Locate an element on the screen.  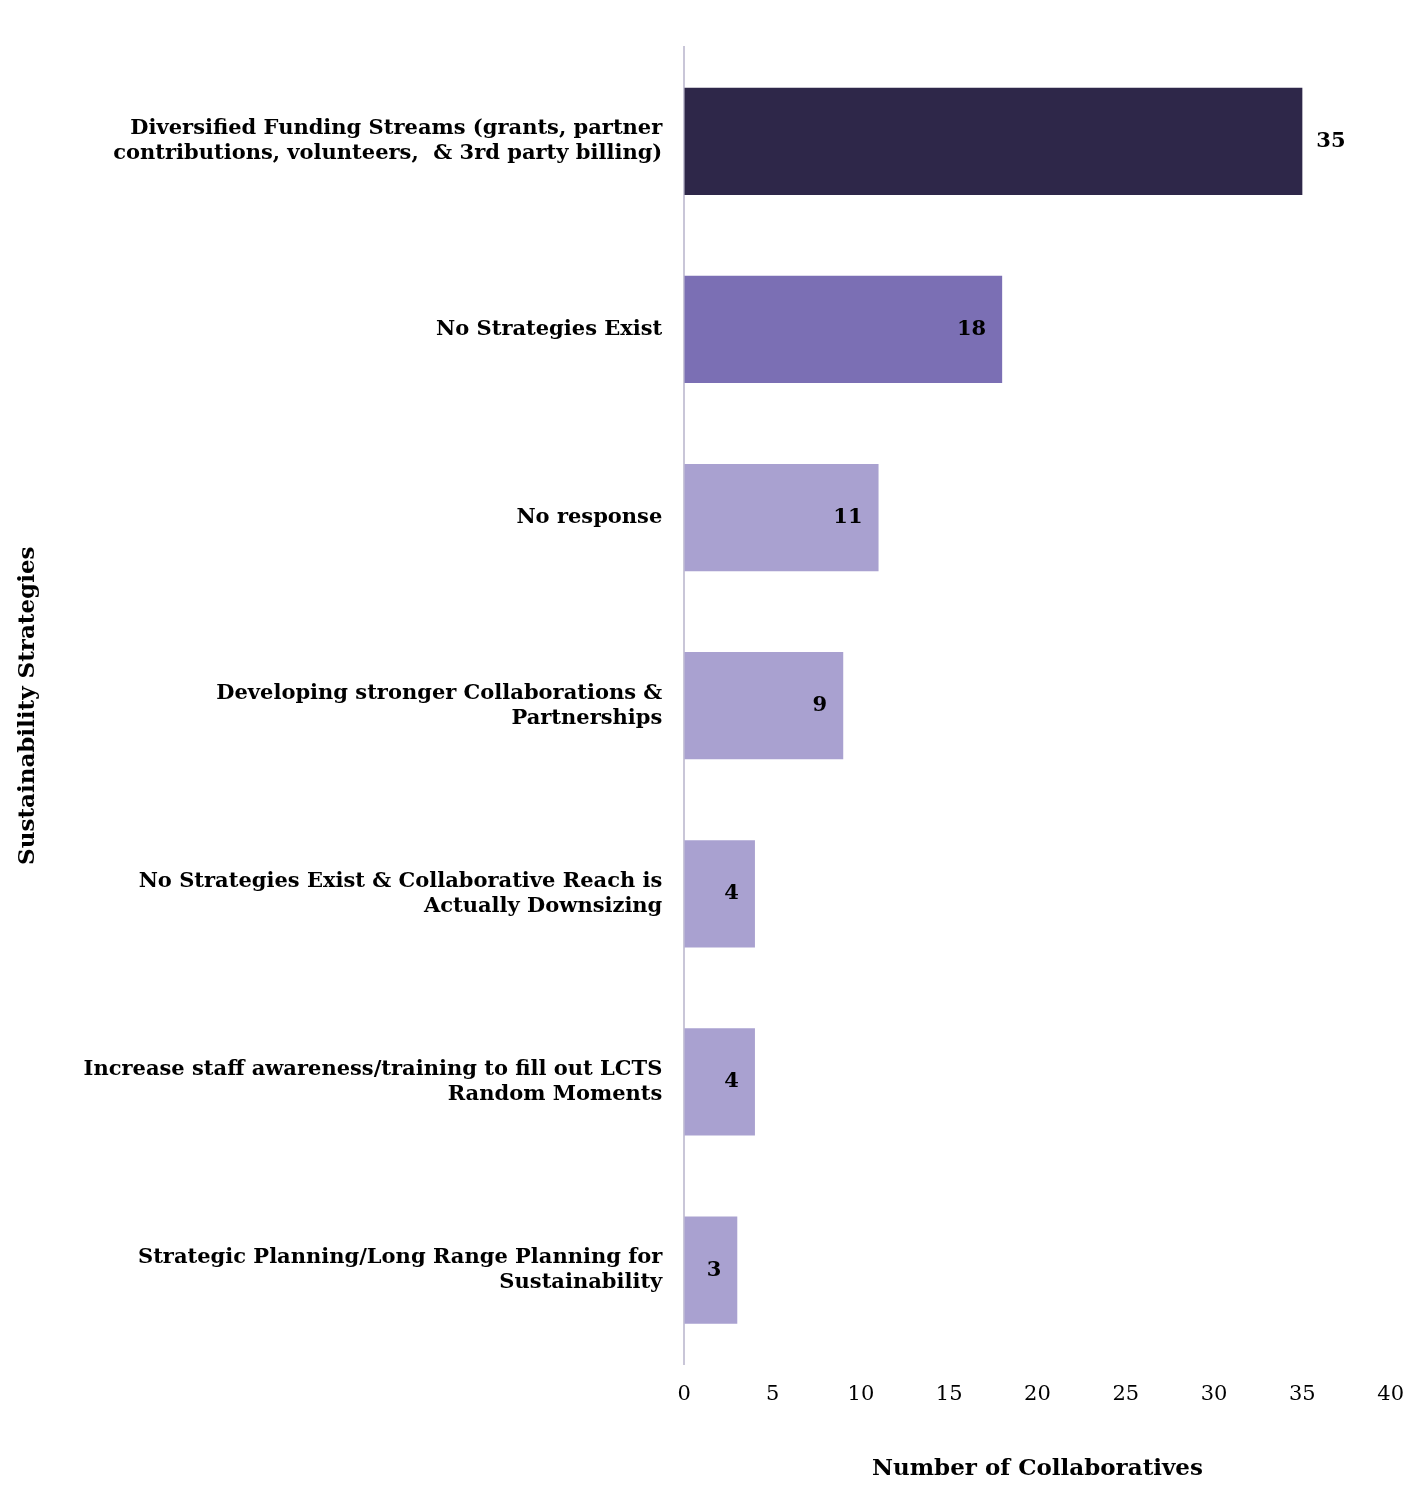
x-tick-label: 20 is located at coordinates (1037, 1393).